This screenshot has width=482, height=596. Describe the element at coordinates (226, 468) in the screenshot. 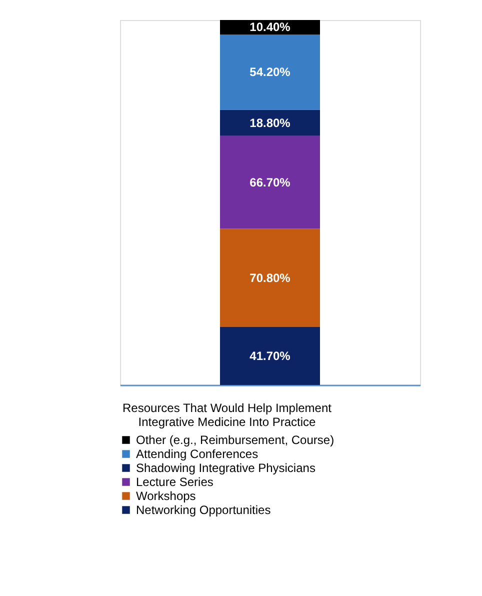

I see `legend-label: Shadowing Integrative Physicians` at that location.